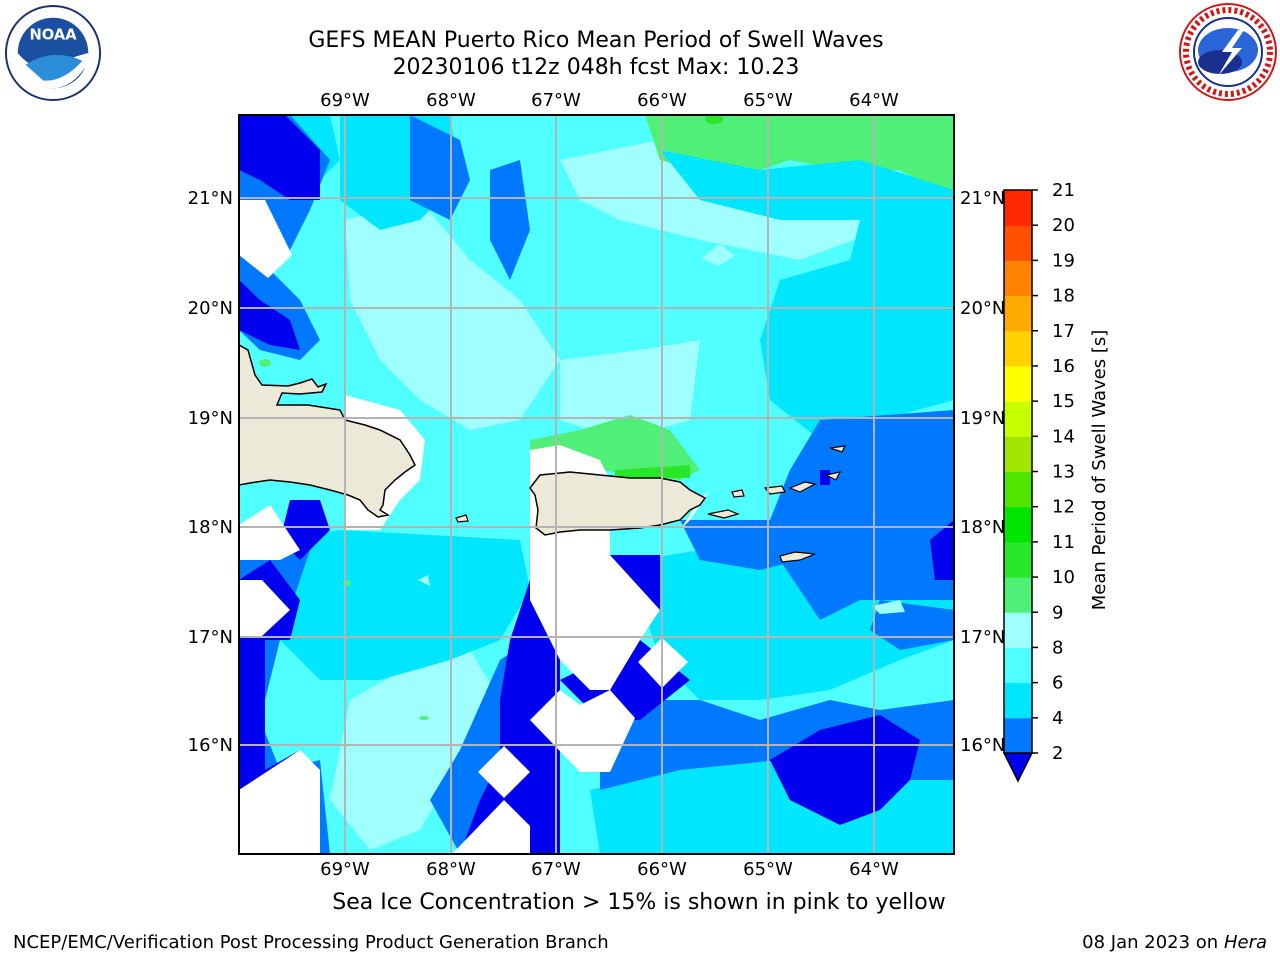 The width and height of the screenshot is (1280, 960). Describe the element at coordinates (1063, 366) in the screenshot. I see `colorbar-tick-label: 16` at that location.